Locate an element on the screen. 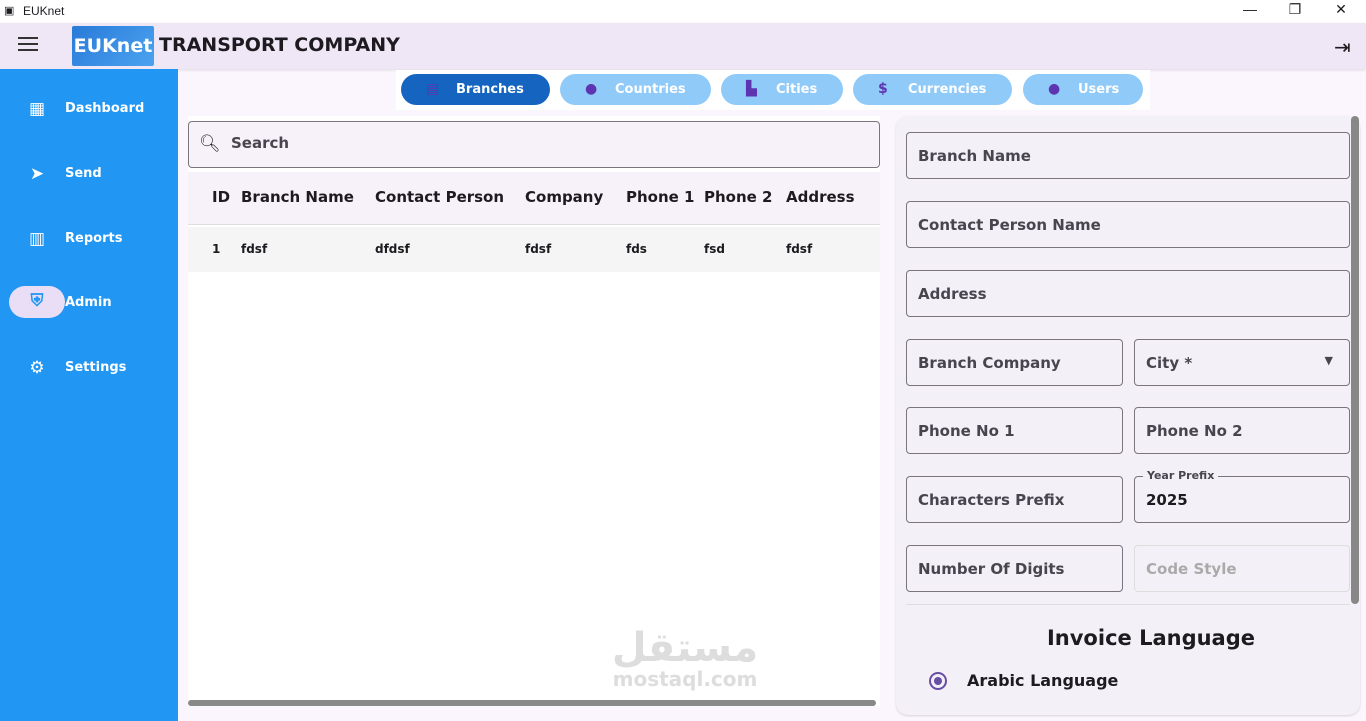 Image resolution: width=1366 pixels, height=721 pixels. city-dropdown: City * ▼ is located at coordinates (1242, 362).